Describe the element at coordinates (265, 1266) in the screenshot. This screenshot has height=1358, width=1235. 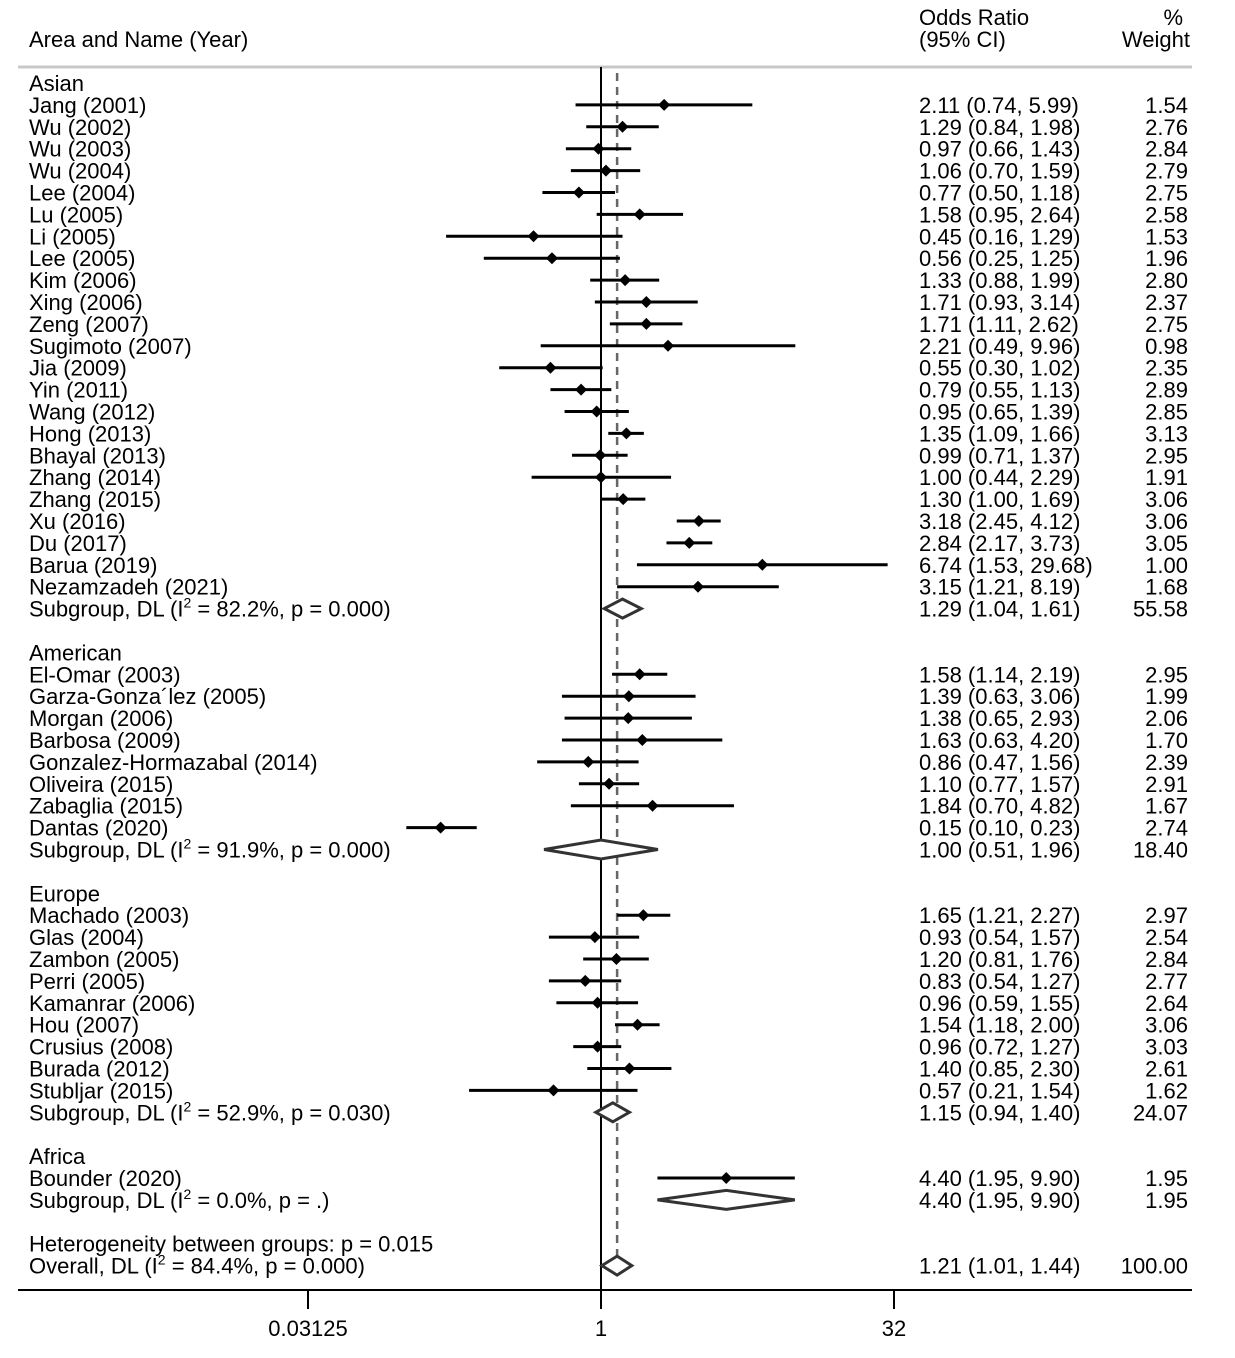
I see `overall-label-suffix: = 84.4%, p = 0.000)` at that location.